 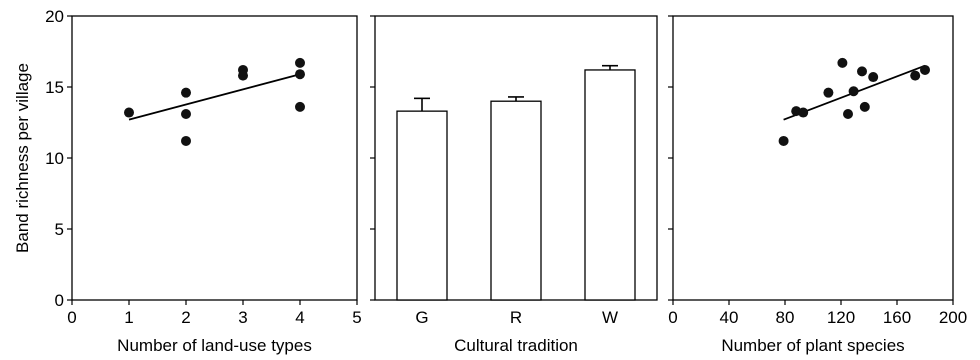 What do you see at coordinates (54, 158) in the screenshot?
I see `y-tick-label: 10` at bounding box center [54, 158].